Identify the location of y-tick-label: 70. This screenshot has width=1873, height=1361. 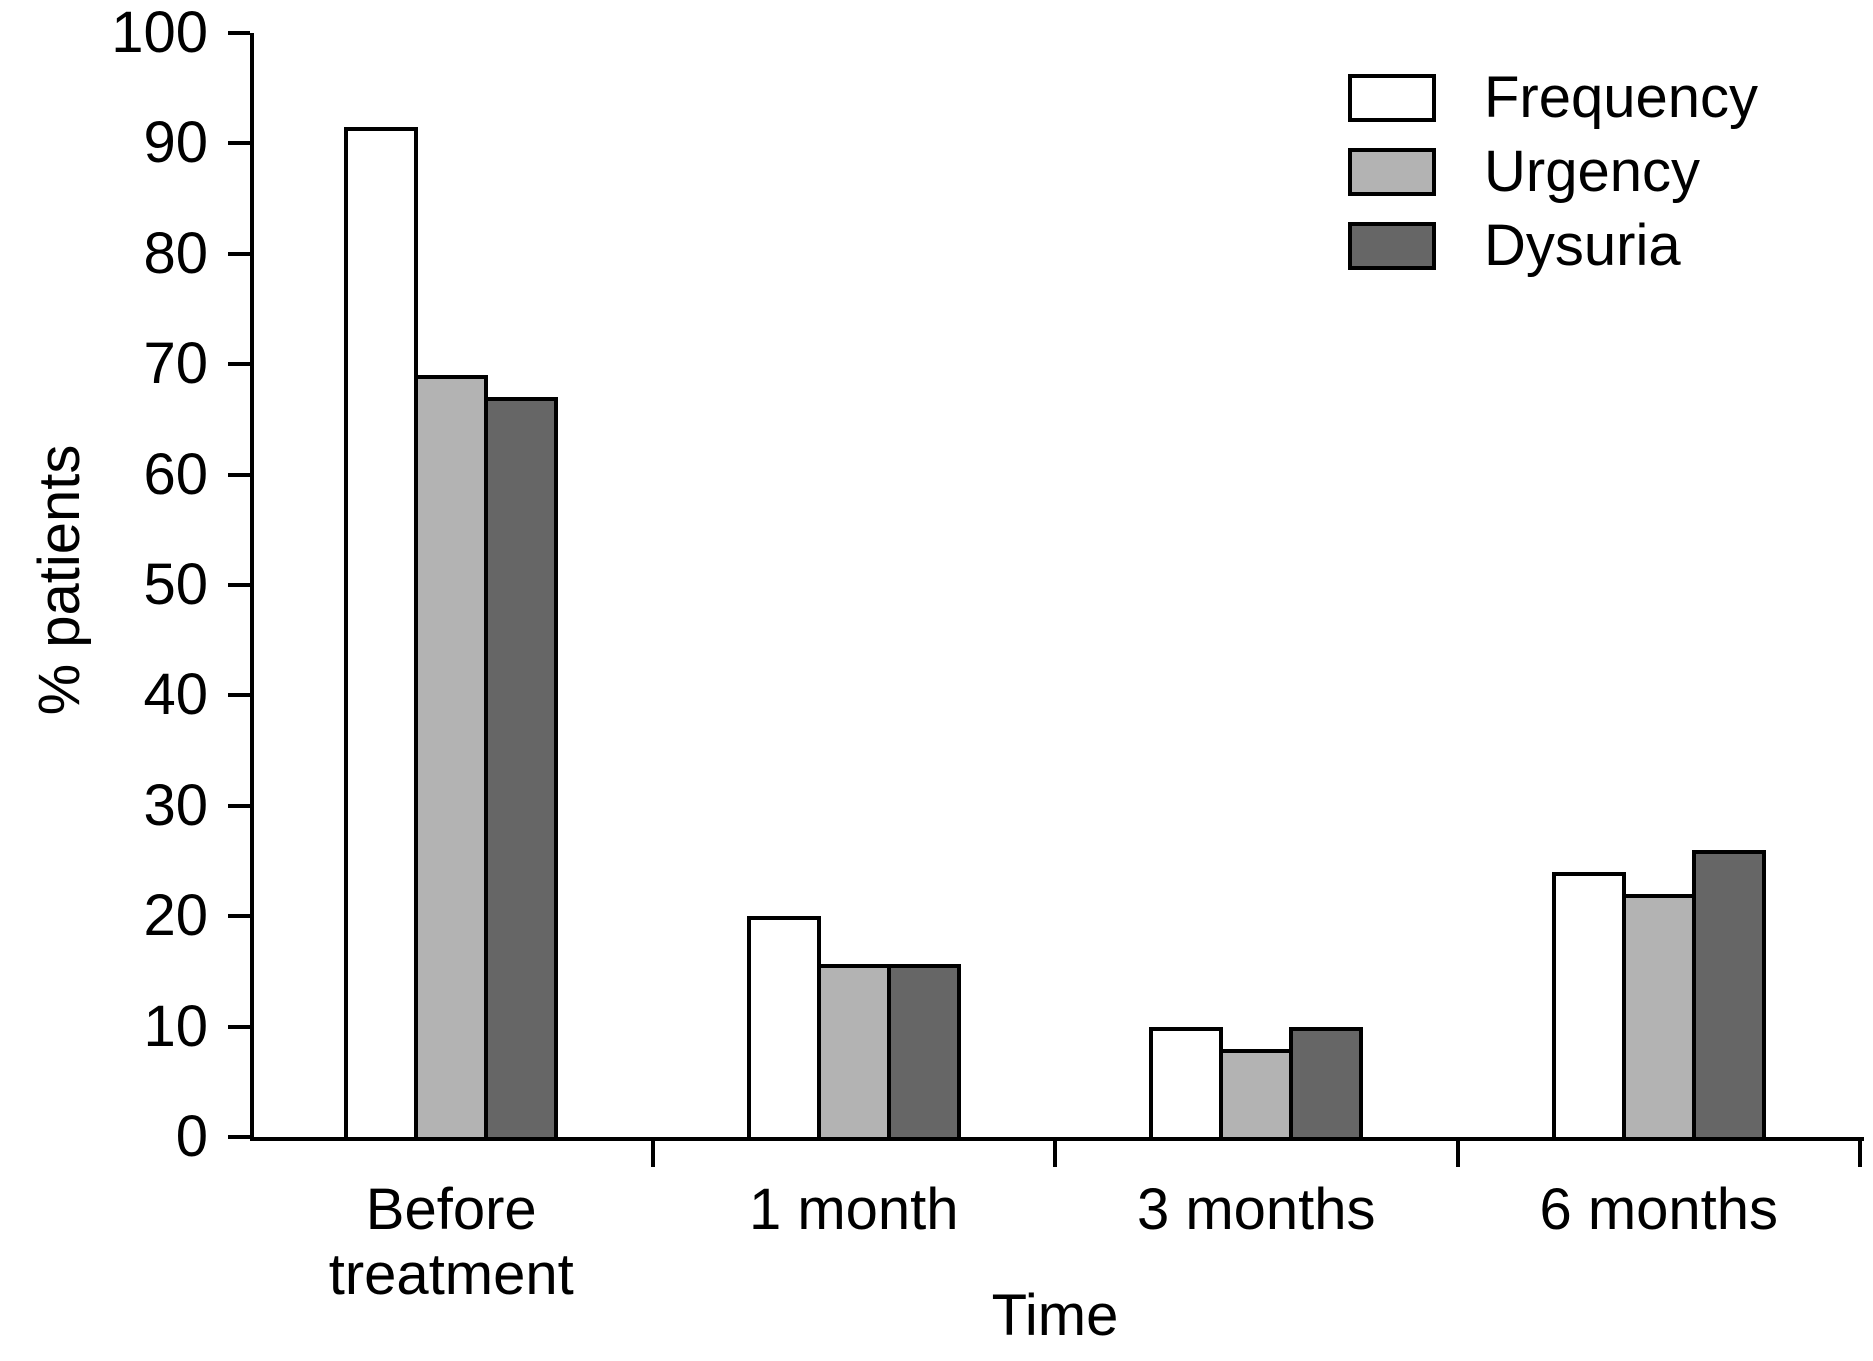
(175, 364).